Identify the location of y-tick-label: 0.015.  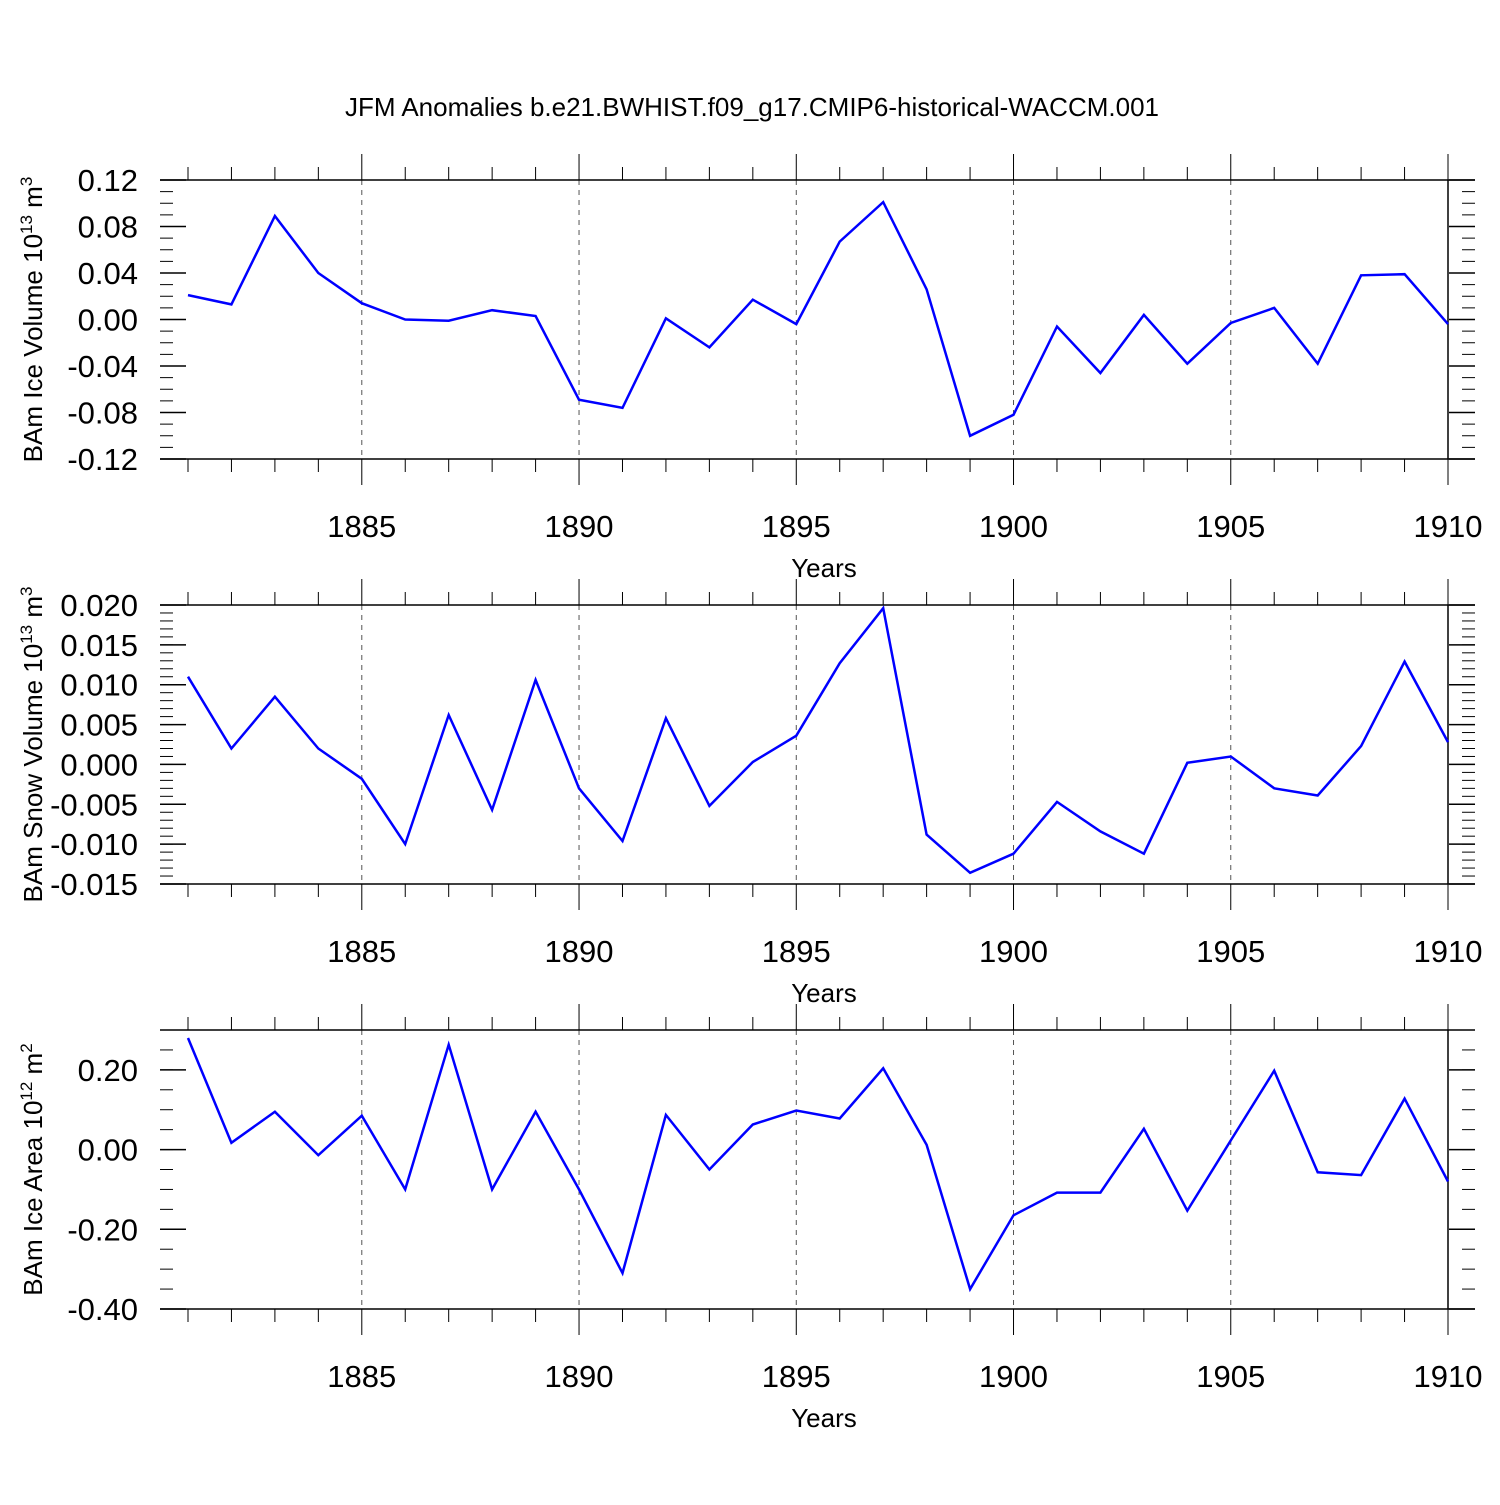
(99, 645).